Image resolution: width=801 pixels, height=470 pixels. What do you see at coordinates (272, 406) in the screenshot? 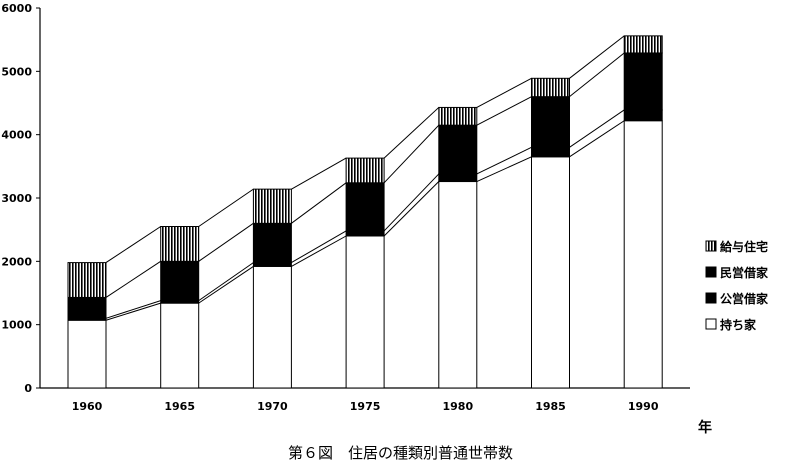
I see `x-tick-label: 1970` at bounding box center [272, 406].